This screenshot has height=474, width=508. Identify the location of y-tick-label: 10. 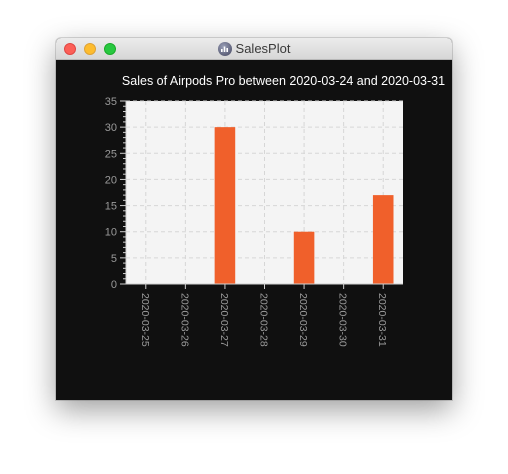
(111, 233).